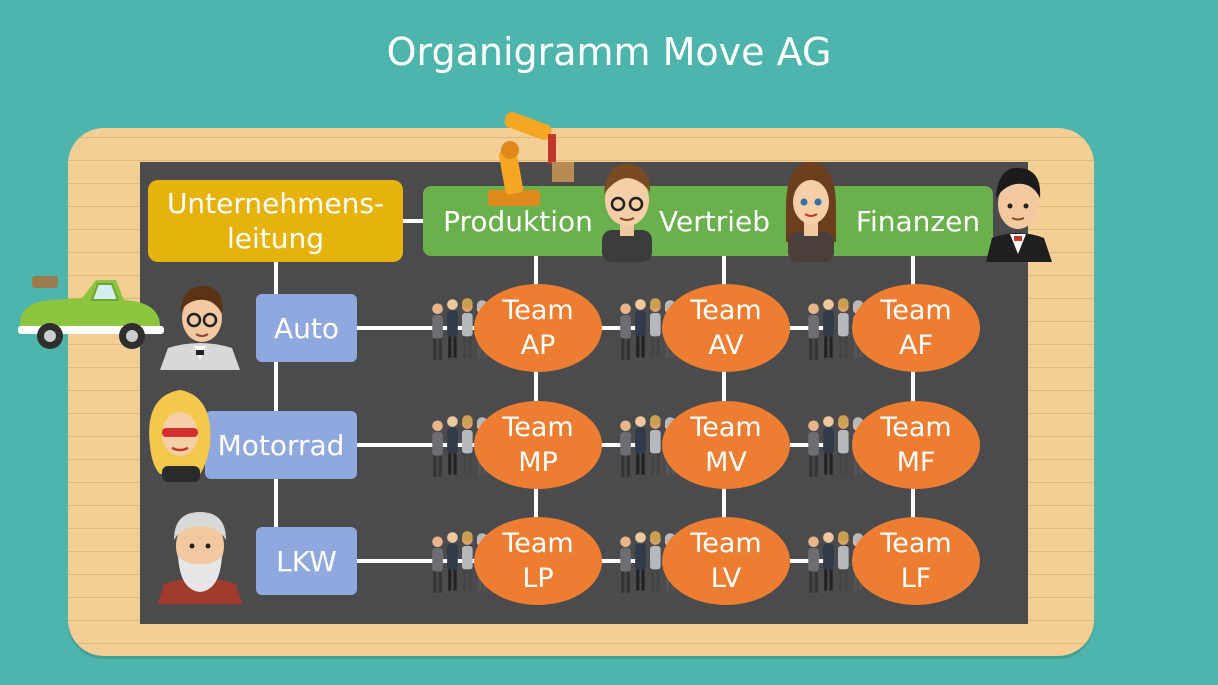  I want to click on team-mv-line1: Team, so click(725, 427).